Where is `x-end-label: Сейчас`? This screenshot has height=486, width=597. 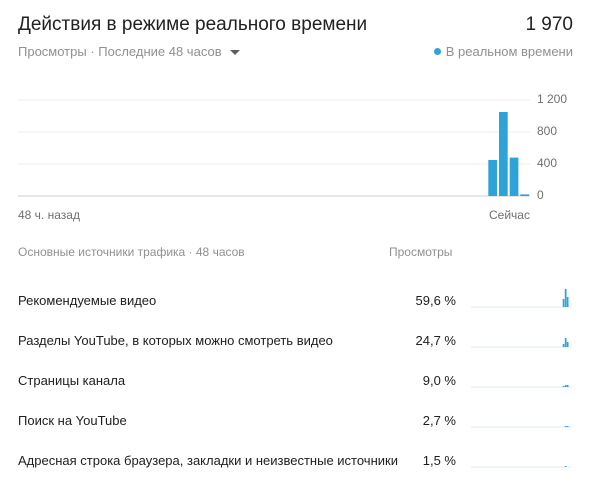
x-end-label: Сейчас is located at coordinates (509, 215).